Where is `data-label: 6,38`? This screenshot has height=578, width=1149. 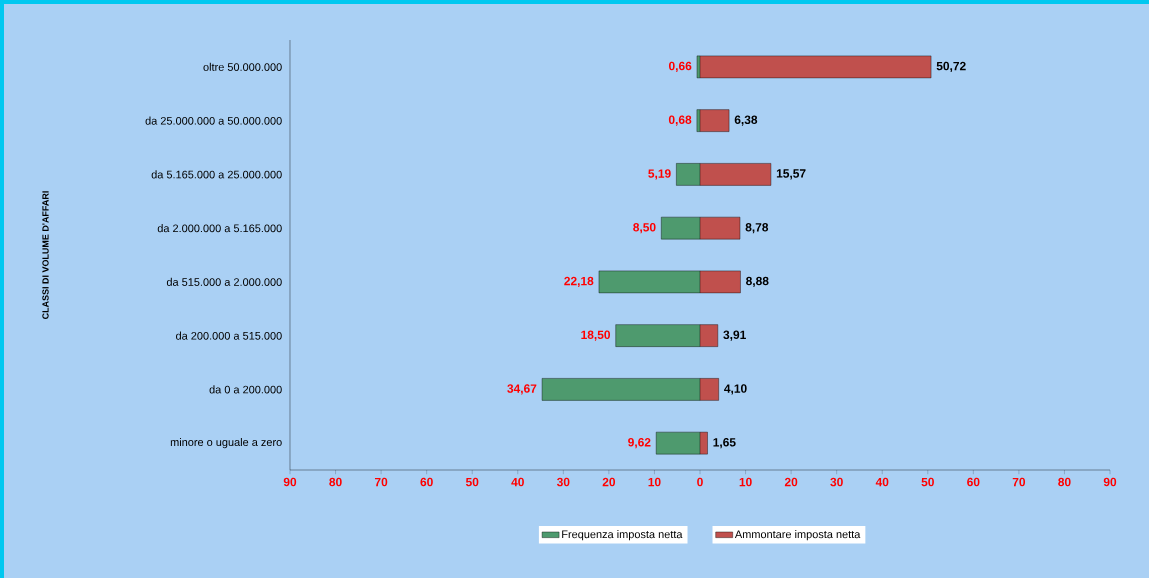 data-label: 6,38 is located at coordinates (746, 120).